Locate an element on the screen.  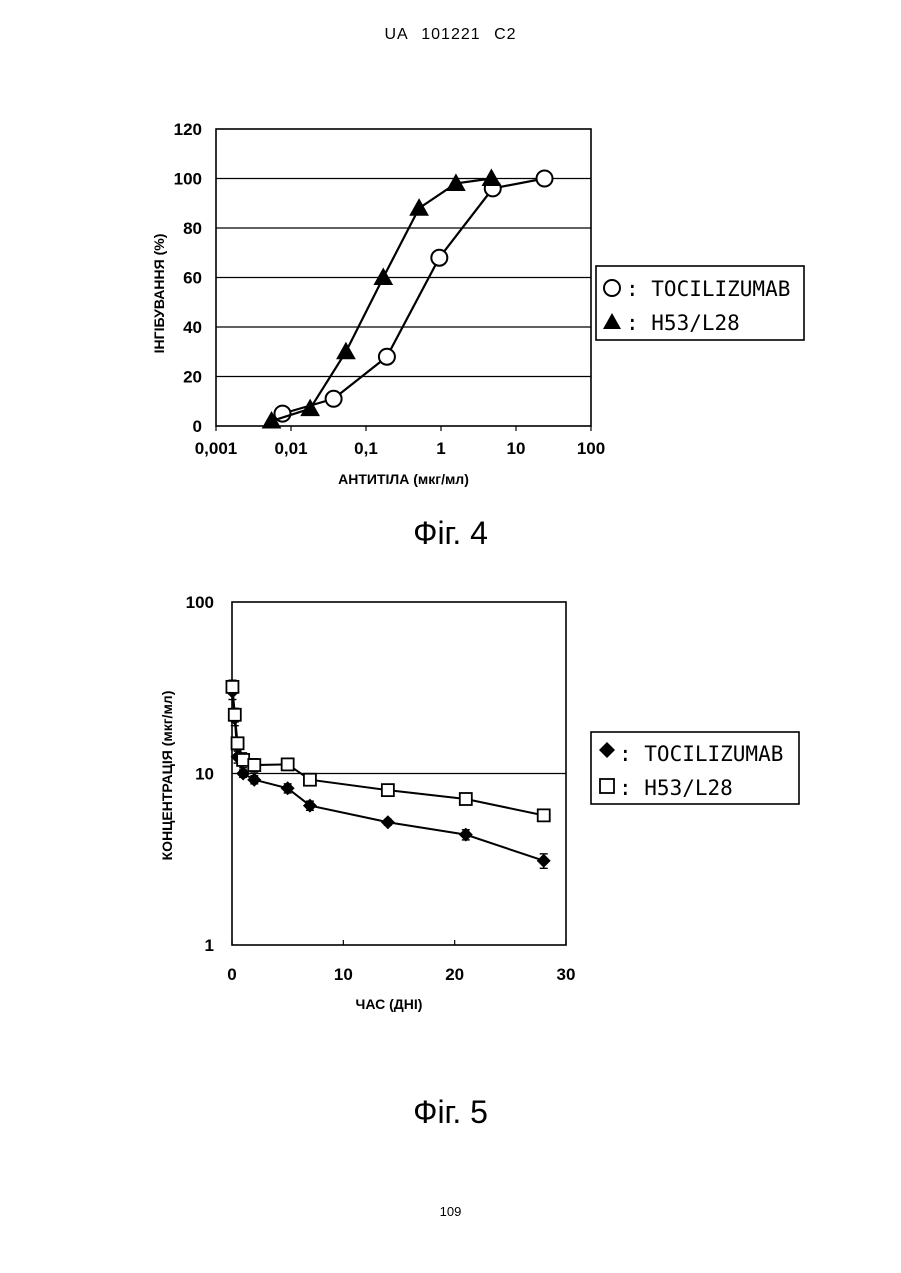
y-axis-label: КОНЦЕНТРАЦІЯ (мкг/мл) is located at coordinates (167, 776).